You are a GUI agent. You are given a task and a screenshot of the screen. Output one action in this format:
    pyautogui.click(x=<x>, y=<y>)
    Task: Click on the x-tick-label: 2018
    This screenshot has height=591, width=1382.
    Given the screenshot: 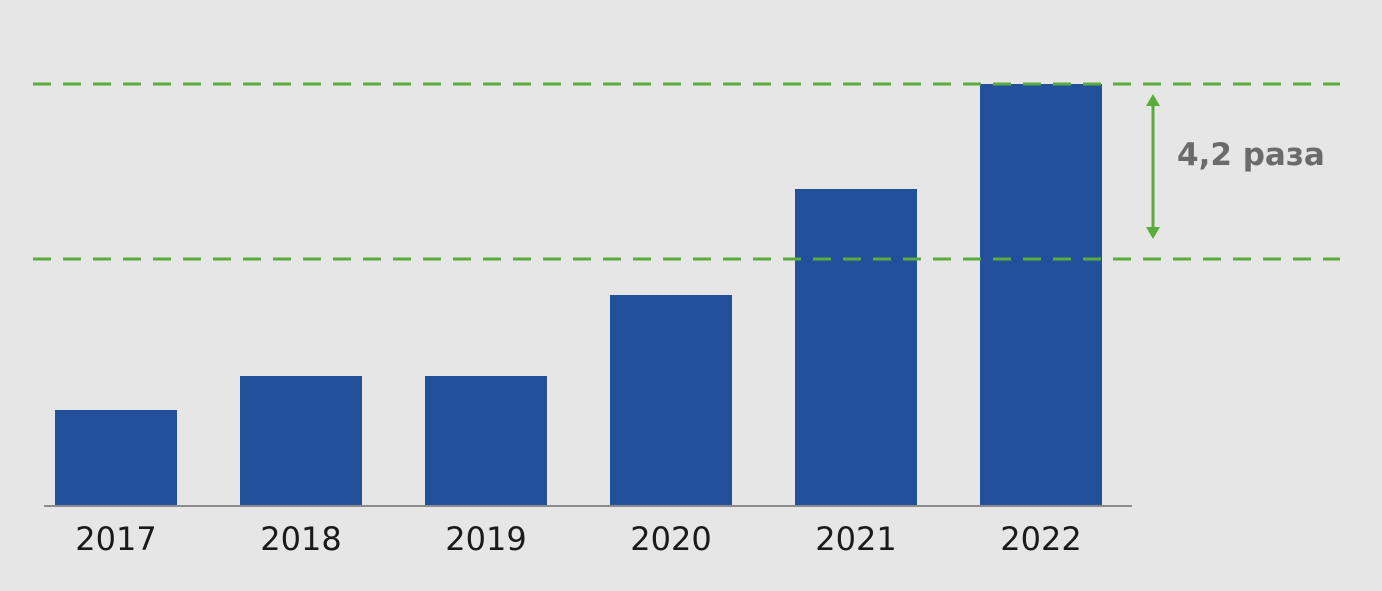 What is the action you would take?
    pyautogui.click(x=300, y=539)
    